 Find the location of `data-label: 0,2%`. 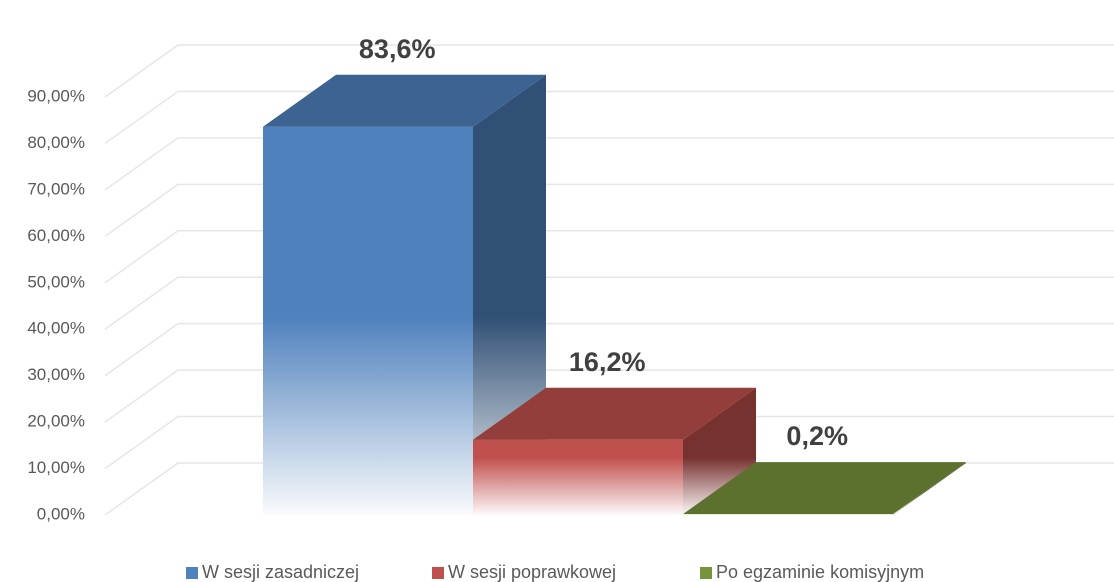

data-label: 0,2% is located at coordinates (817, 436).